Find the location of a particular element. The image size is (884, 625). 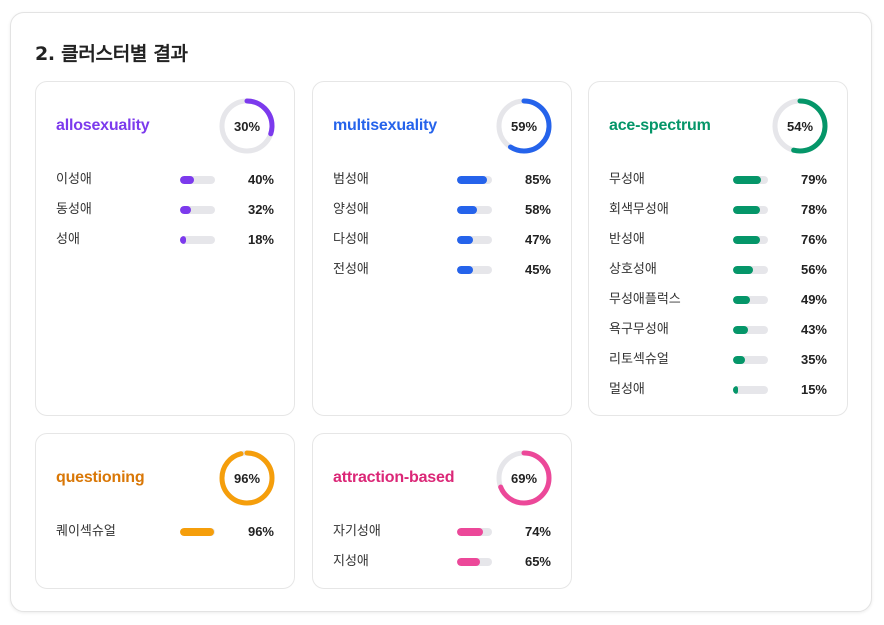

item-percent: 15% is located at coordinates (813, 389).